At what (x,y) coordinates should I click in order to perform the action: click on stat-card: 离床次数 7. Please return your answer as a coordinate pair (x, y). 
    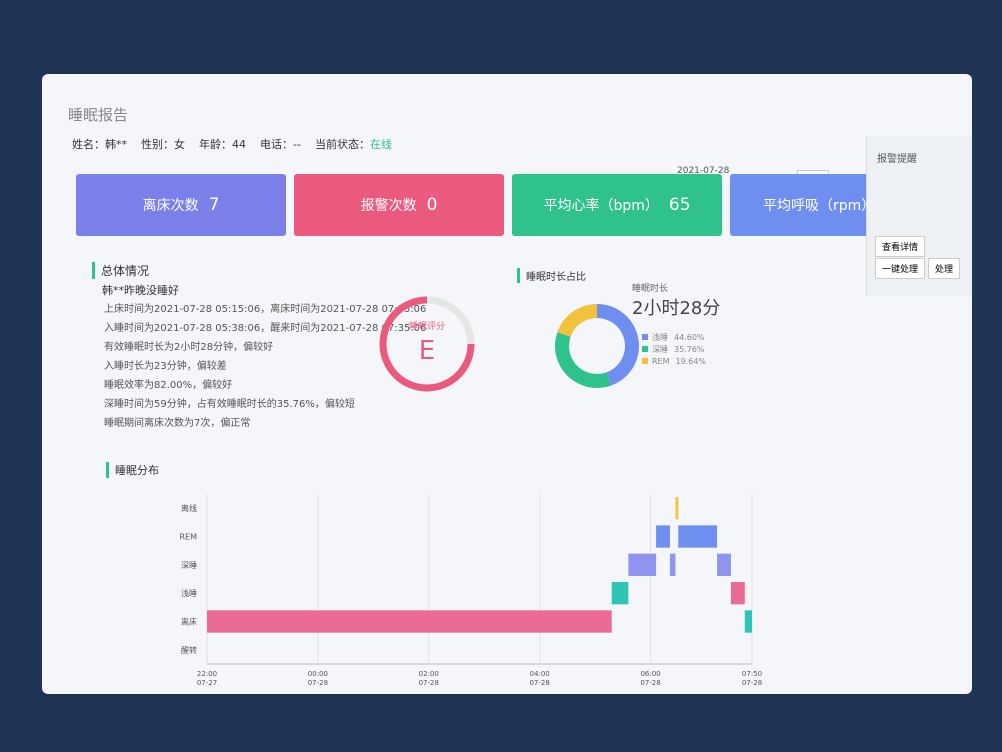
    Looking at the image, I should click on (181, 205).